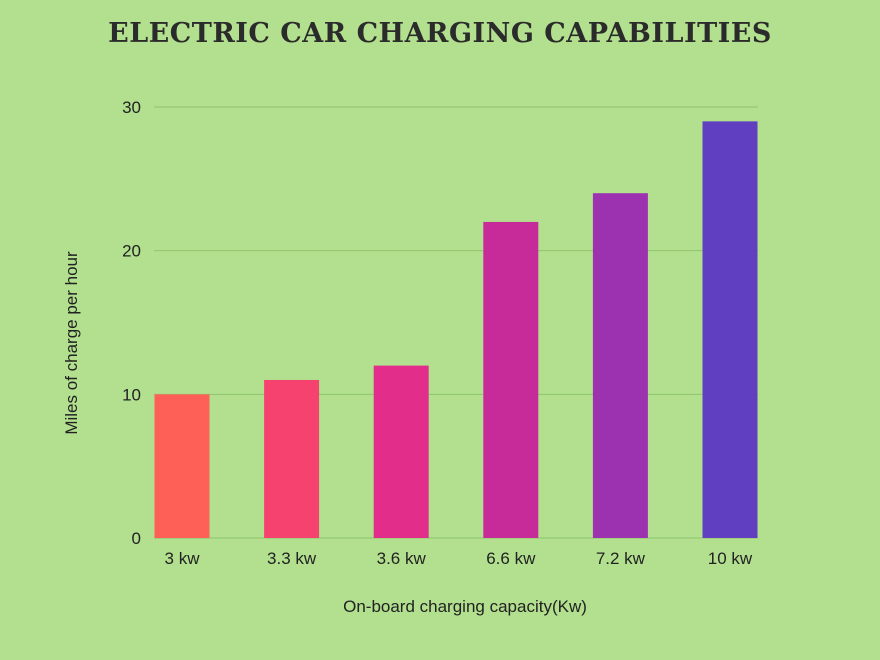 The height and width of the screenshot is (660, 880). What do you see at coordinates (183, 558) in the screenshot?
I see `x-tick-label: 3 kw` at bounding box center [183, 558].